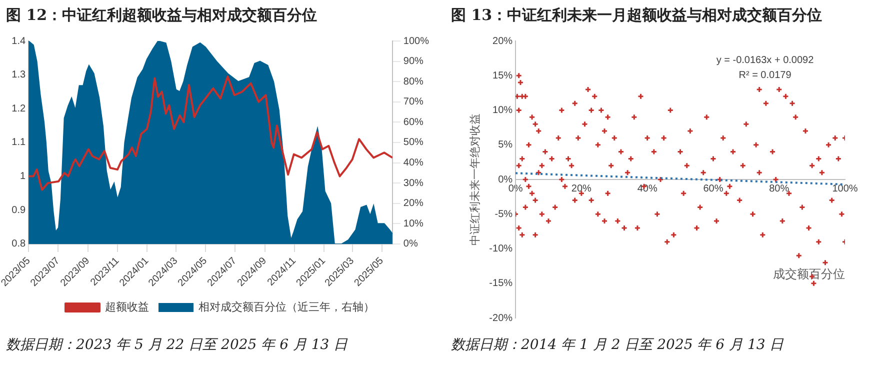 This screenshot has width=885, height=365. Describe the element at coordinates (581, 188) in the screenshot. I see `x-tick-label: 20%` at that location.